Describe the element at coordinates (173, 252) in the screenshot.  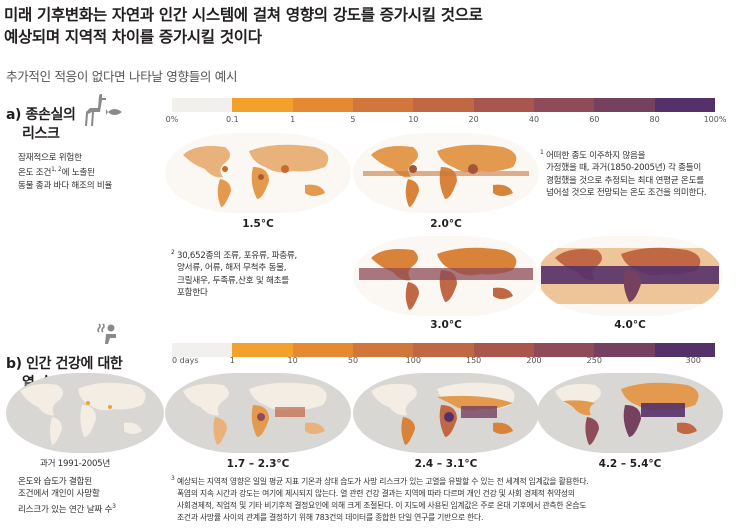
I see `footnote-2-marker: 2` at that location.